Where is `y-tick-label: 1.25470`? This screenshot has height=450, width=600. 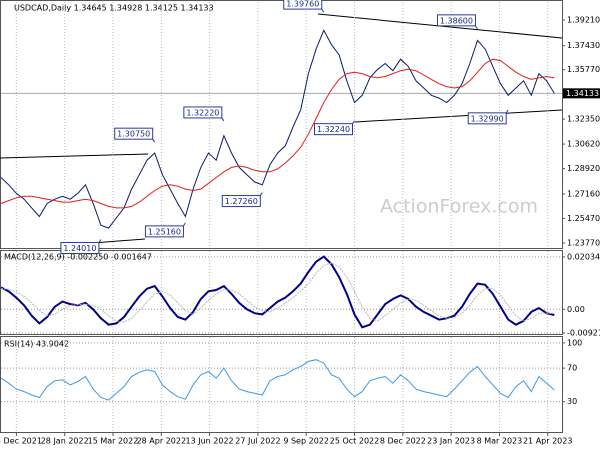 y-tick-label: 1.25470 is located at coordinates (583, 218).